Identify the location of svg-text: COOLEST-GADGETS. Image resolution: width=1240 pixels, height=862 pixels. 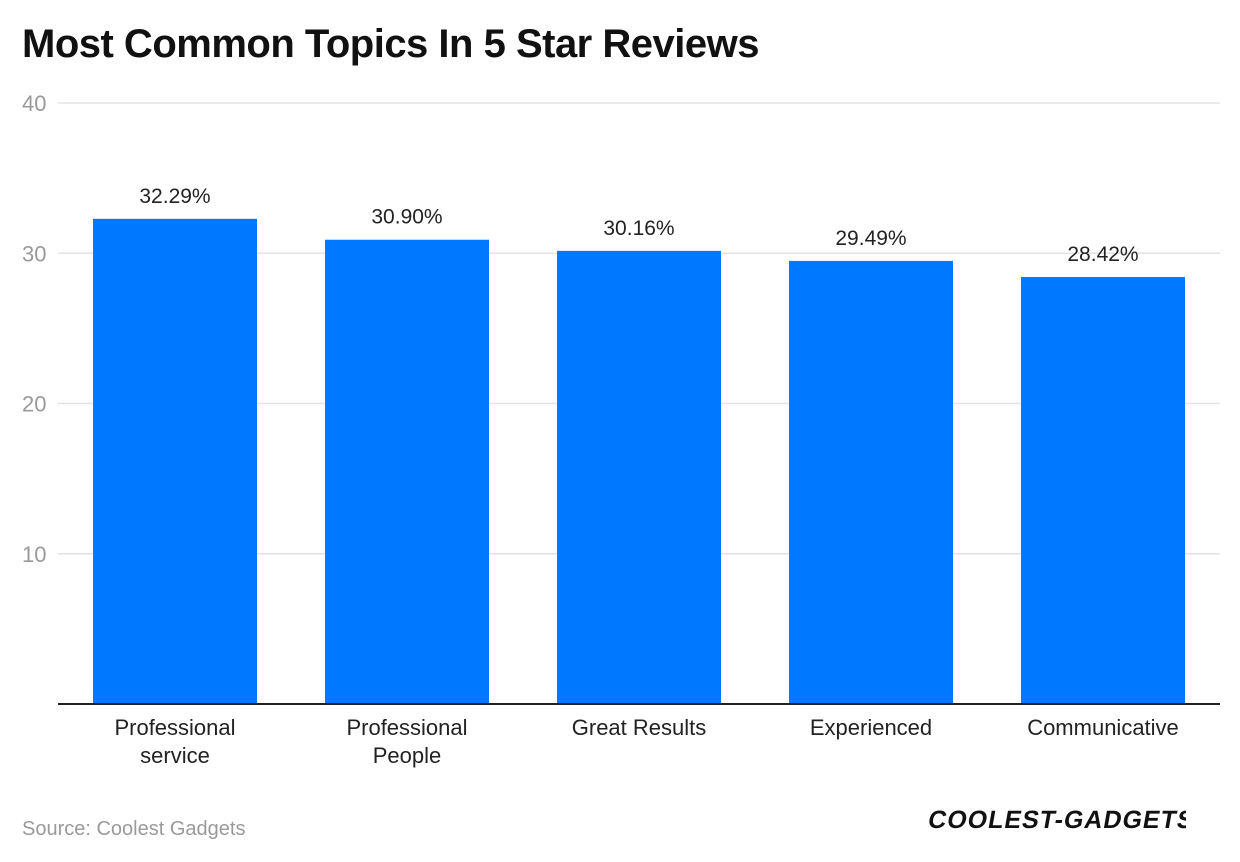
(1056, 820).